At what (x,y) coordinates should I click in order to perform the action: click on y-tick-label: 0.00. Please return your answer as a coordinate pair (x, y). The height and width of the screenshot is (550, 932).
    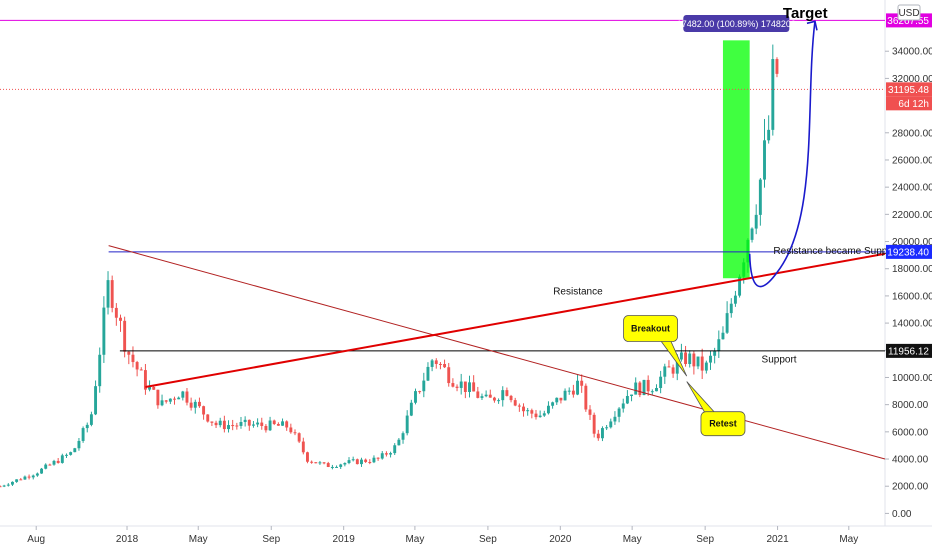
    Looking at the image, I should click on (902, 514).